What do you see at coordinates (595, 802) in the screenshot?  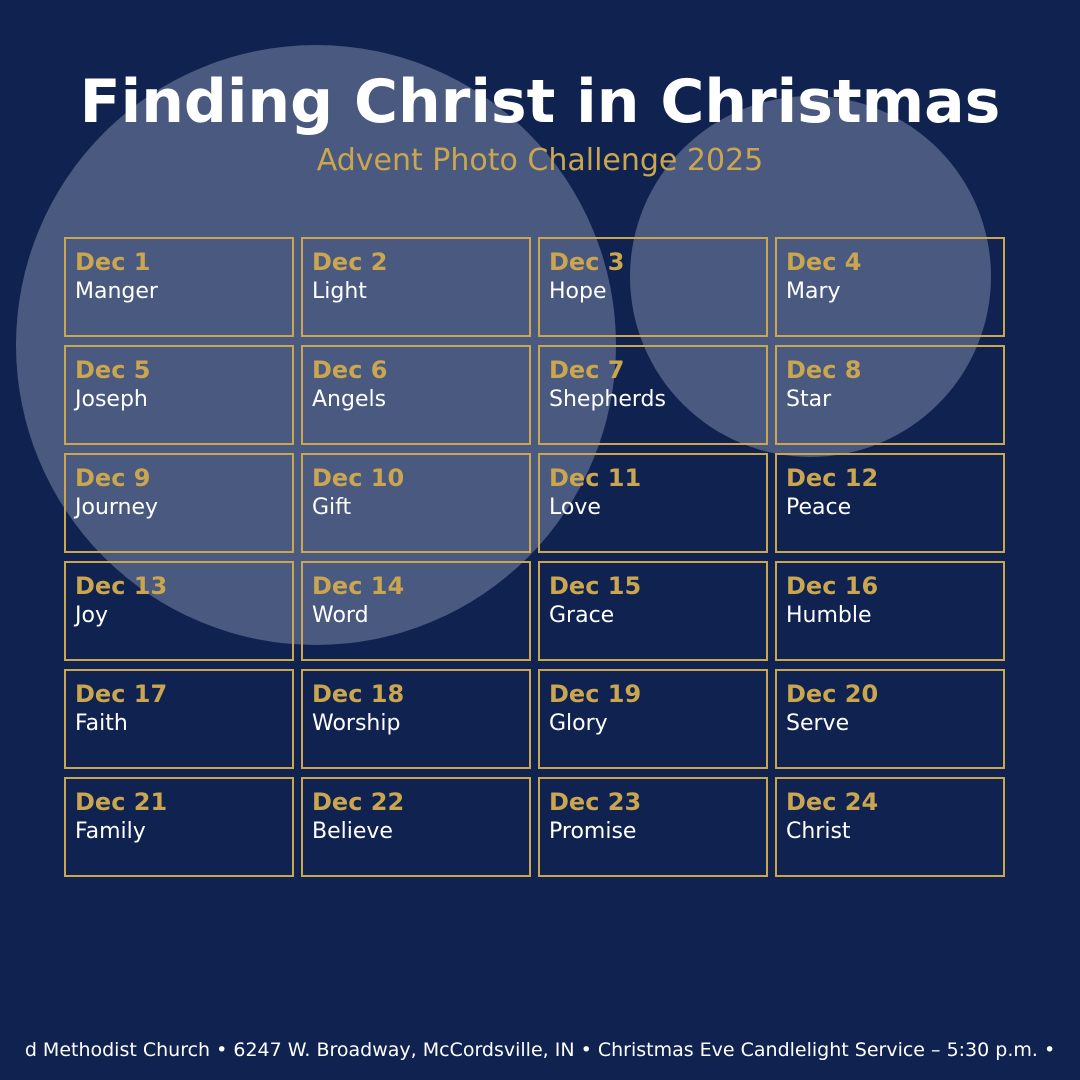 I see `cell-date: Dec 23` at bounding box center [595, 802].